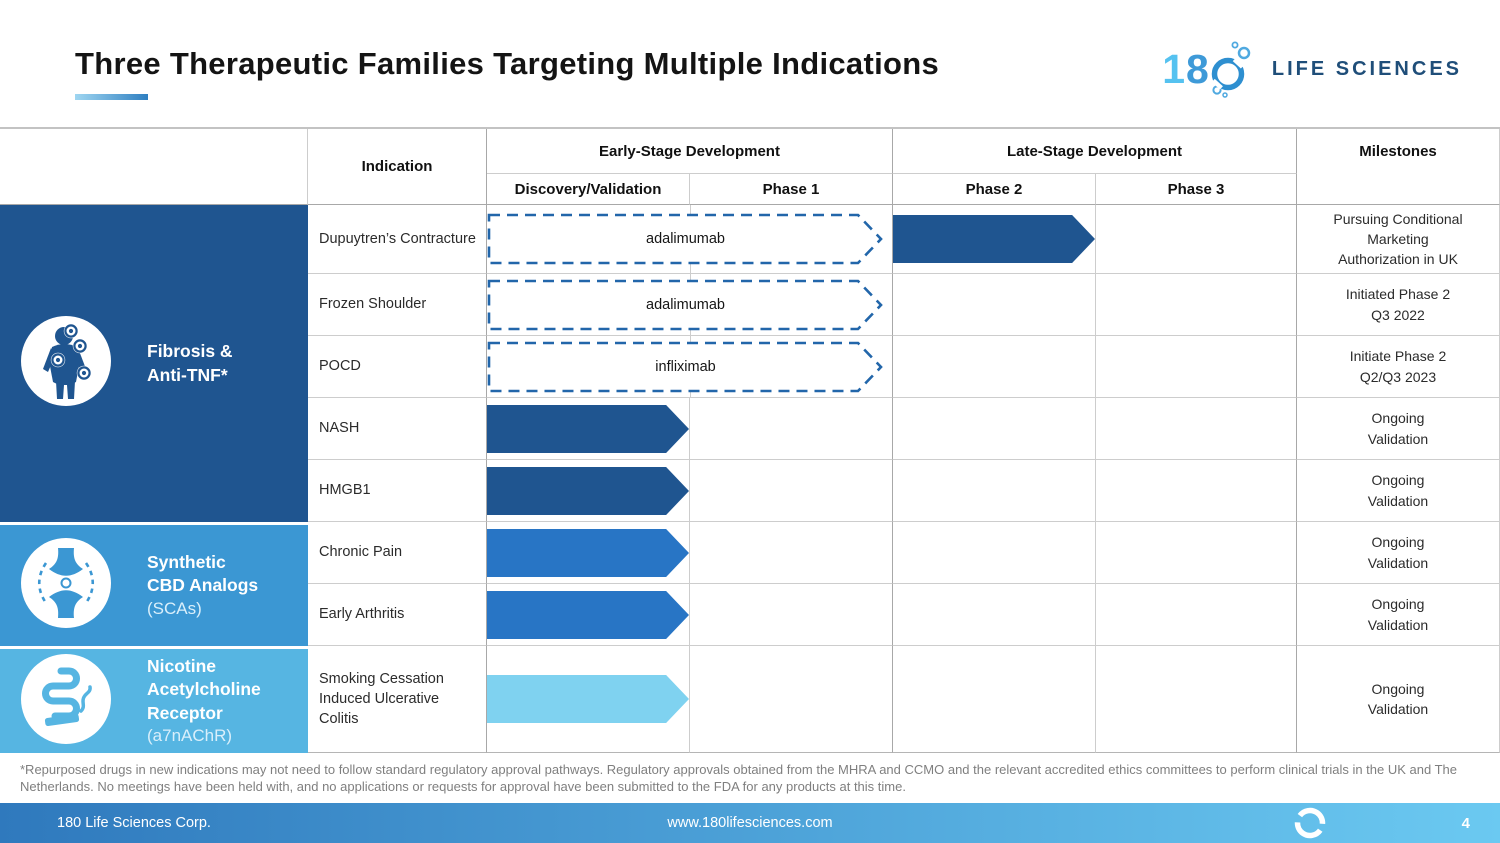  I want to click on logo-wordmark: LIFE SCIENCES, so click(1366, 68).